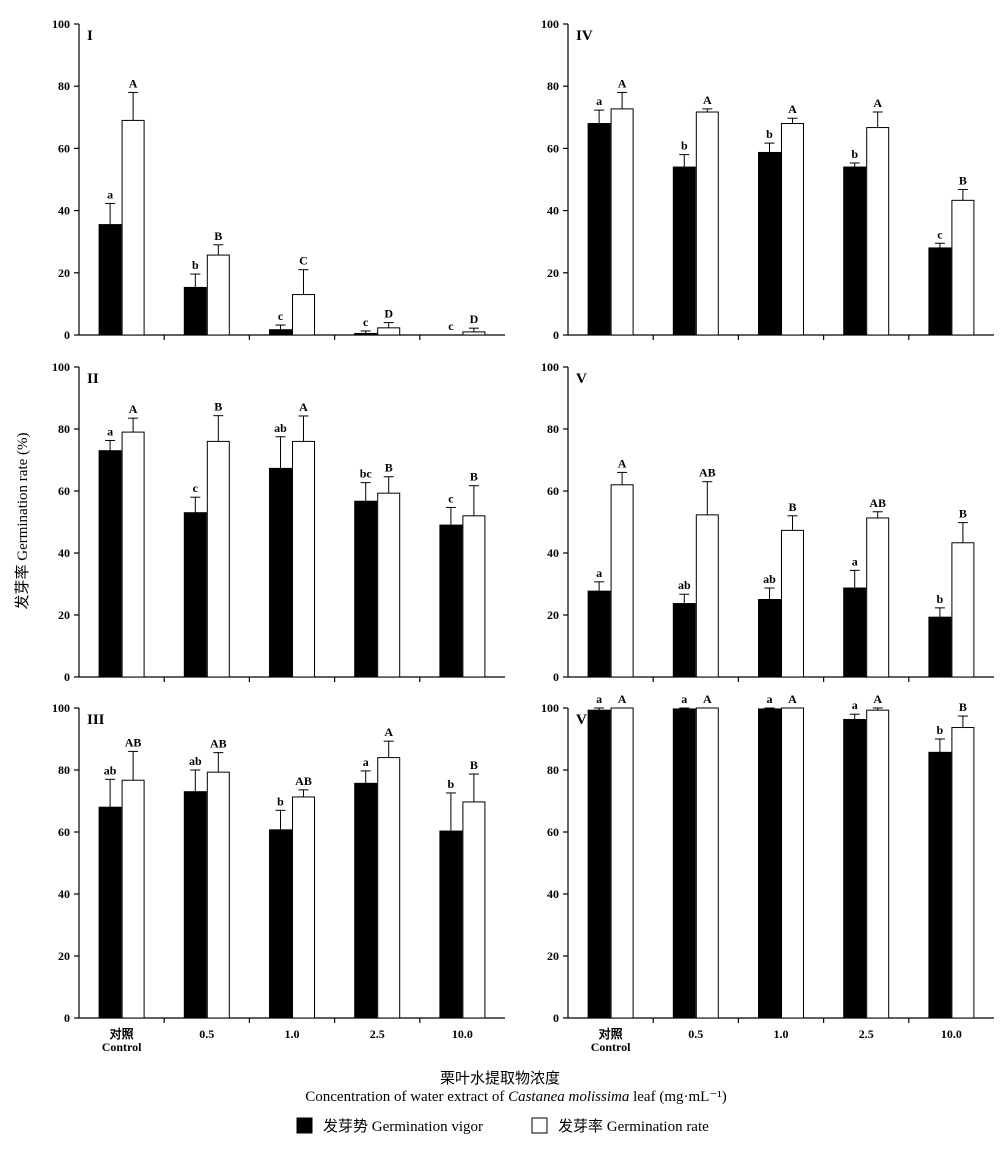  What do you see at coordinates (388, 314) in the screenshot?
I see `significance-letter: D` at bounding box center [388, 314].